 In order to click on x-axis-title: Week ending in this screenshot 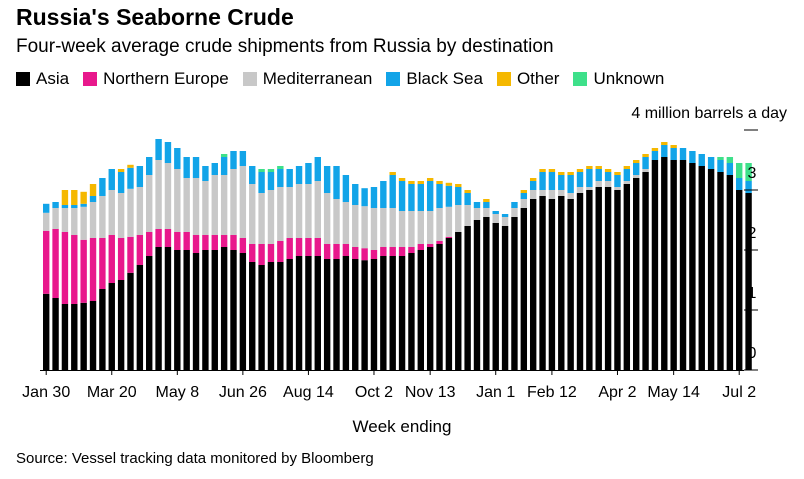, I will do `click(402, 426)`.